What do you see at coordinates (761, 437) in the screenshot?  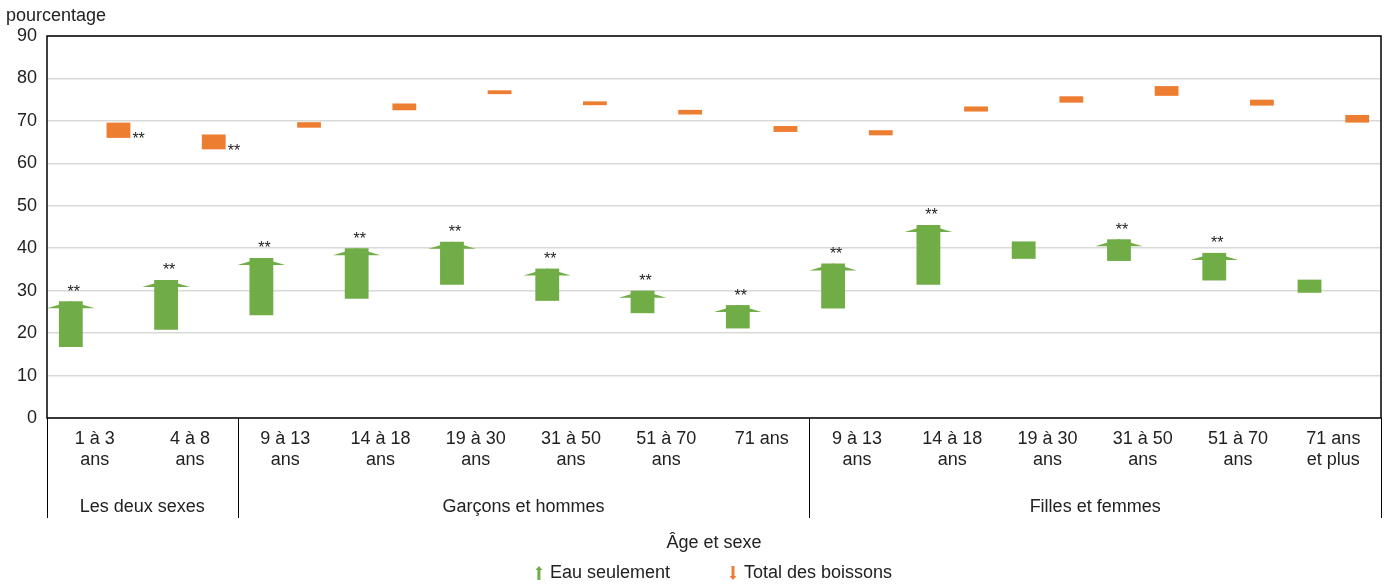 I see `x-tick-label: 71 ans` at bounding box center [761, 437].